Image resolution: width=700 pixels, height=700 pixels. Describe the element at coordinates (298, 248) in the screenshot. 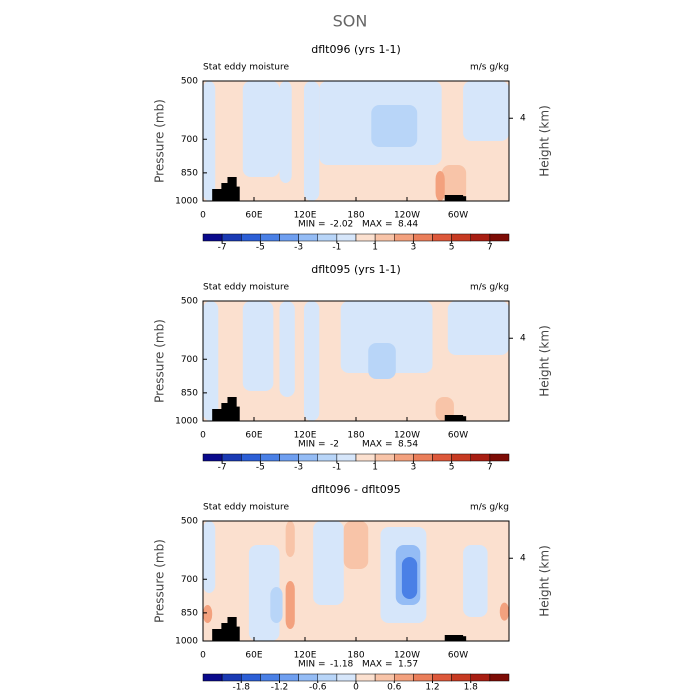

I see `colorbar-tick-label: -3` at that location.